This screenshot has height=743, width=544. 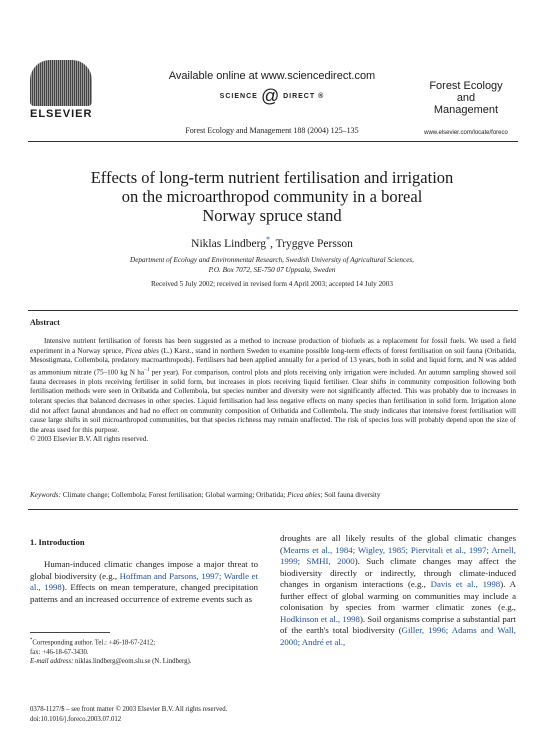 I want to click on journal-logo: Forest Ecology and Management, so click(x=466, y=98).